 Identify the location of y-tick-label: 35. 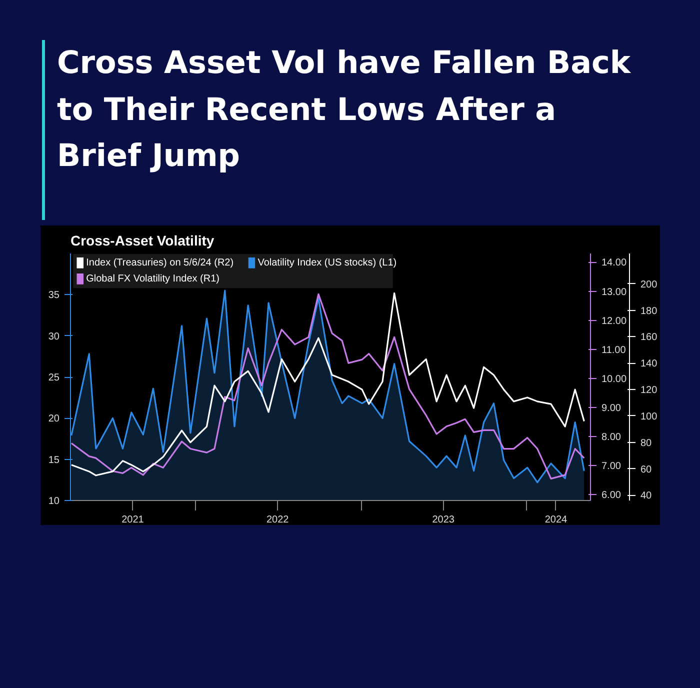
(54, 296).